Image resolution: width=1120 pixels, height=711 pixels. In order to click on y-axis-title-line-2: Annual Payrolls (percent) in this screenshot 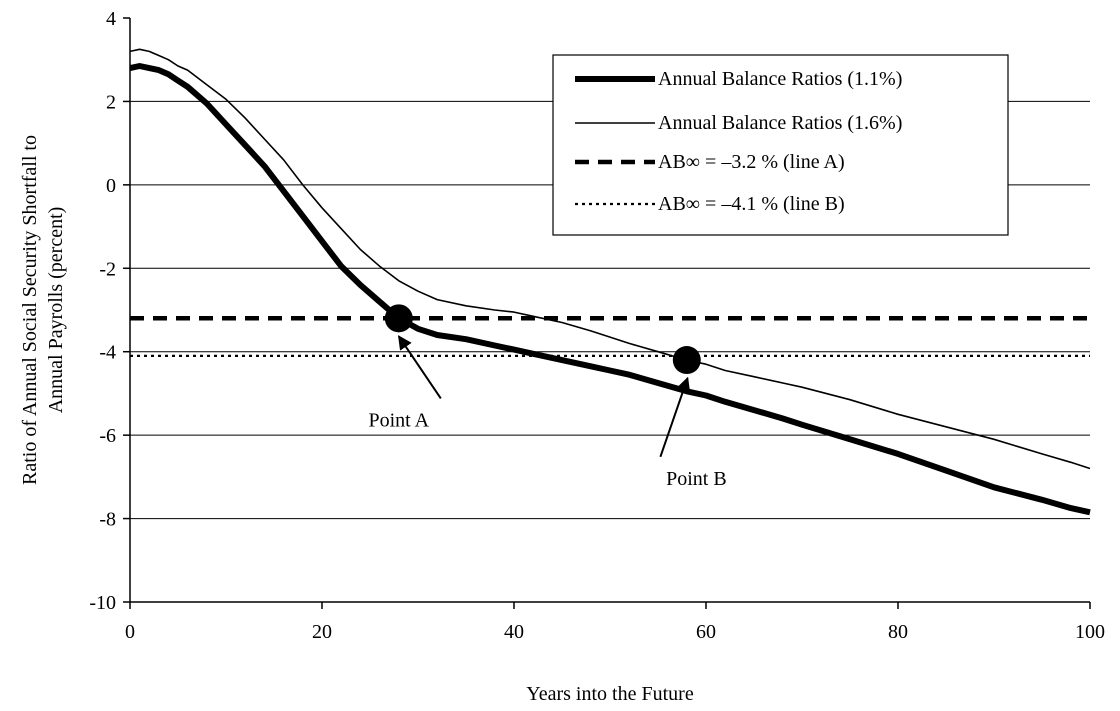, I will do `click(56, 310)`.